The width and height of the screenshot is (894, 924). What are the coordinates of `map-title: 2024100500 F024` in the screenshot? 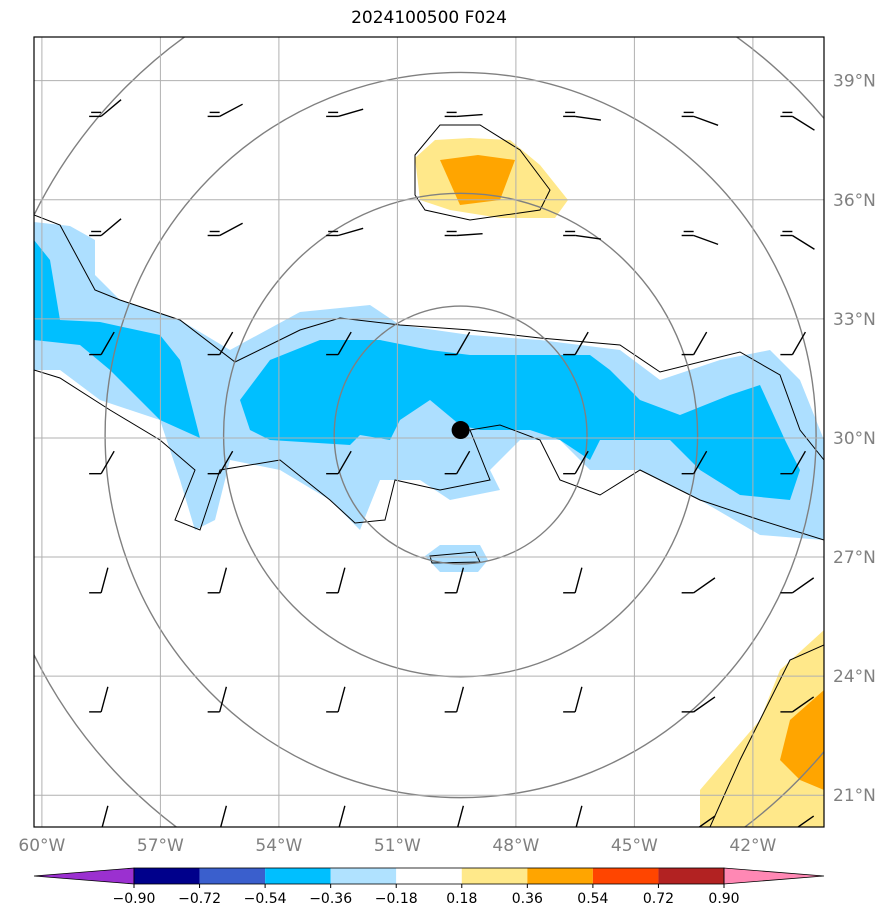 It's located at (429, 18).